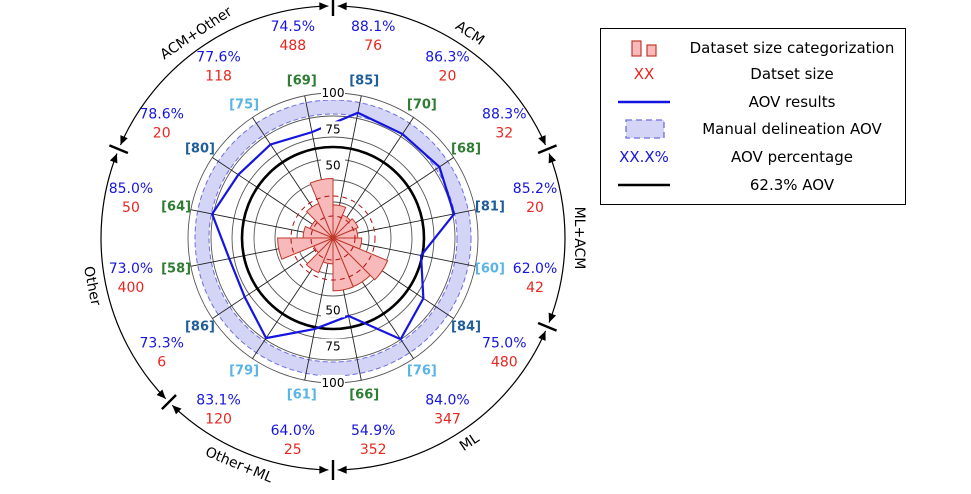  I want to click on dataset-size-label: 50, so click(131, 208).